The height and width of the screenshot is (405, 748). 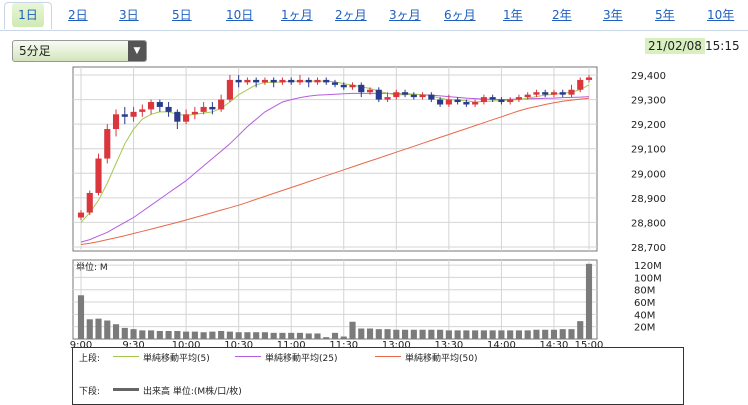 What do you see at coordinates (79, 51) in the screenshot?
I see `interval-select: 5分足 ▼` at bounding box center [79, 51].